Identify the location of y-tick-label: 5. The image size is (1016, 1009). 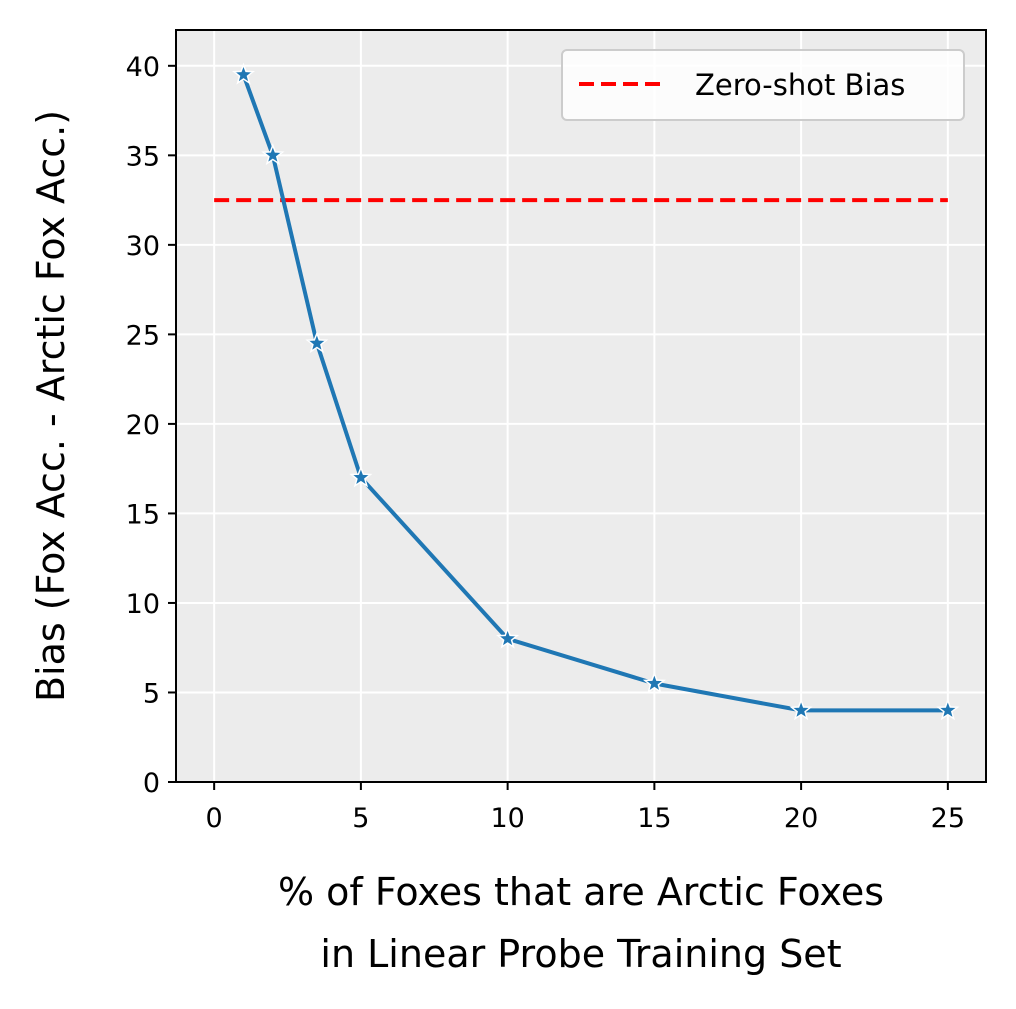
(151, 693).